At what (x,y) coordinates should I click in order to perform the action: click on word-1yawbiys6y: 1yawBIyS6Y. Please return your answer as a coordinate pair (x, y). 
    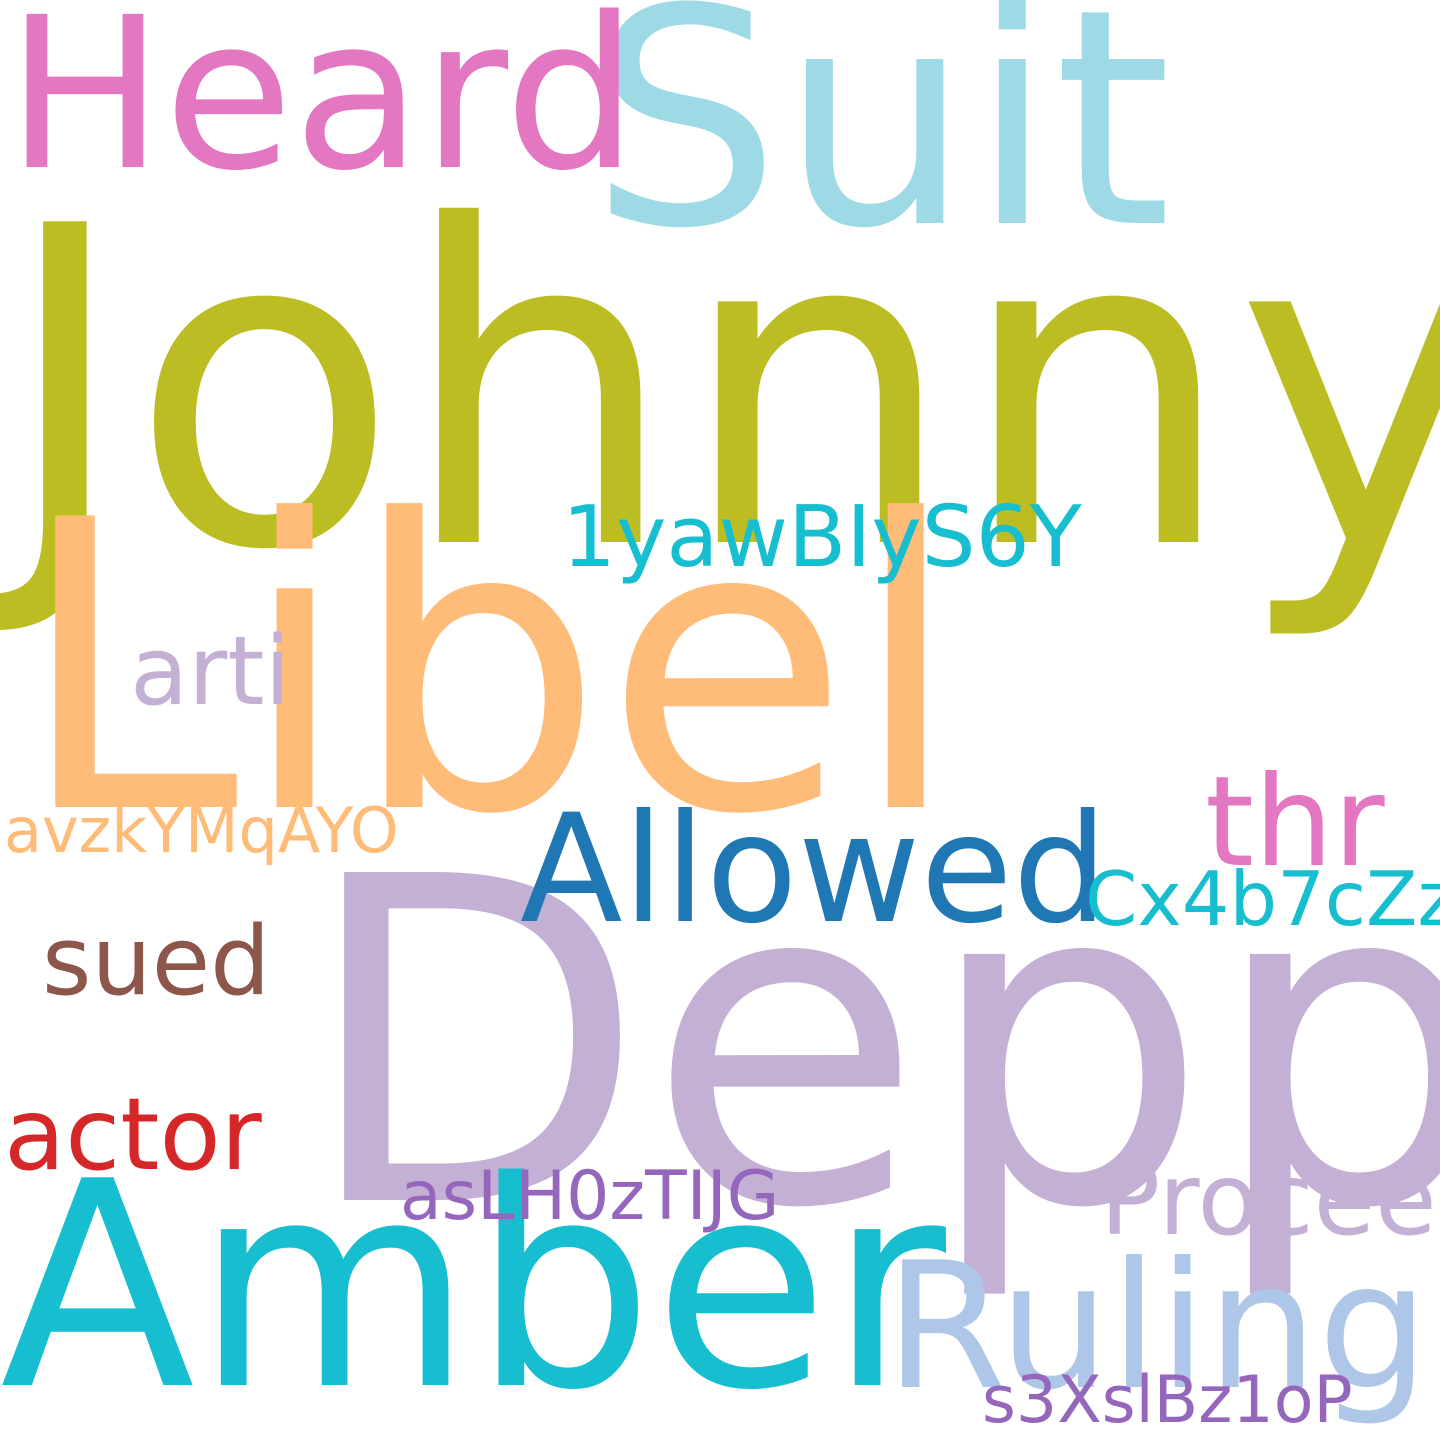
    Looking at the image, I should click on (822, 537).